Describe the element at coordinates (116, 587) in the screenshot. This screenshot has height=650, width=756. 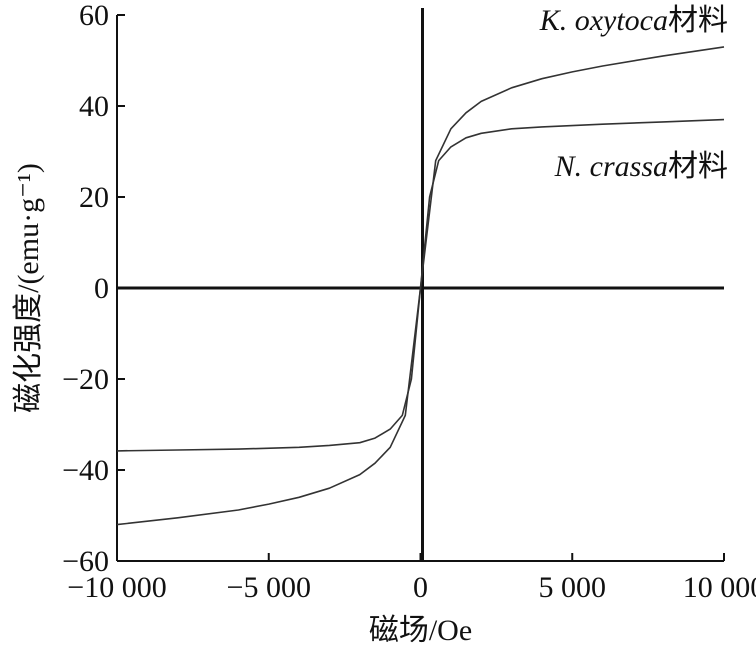
I see `x-tick-label: −10 000` at that location.